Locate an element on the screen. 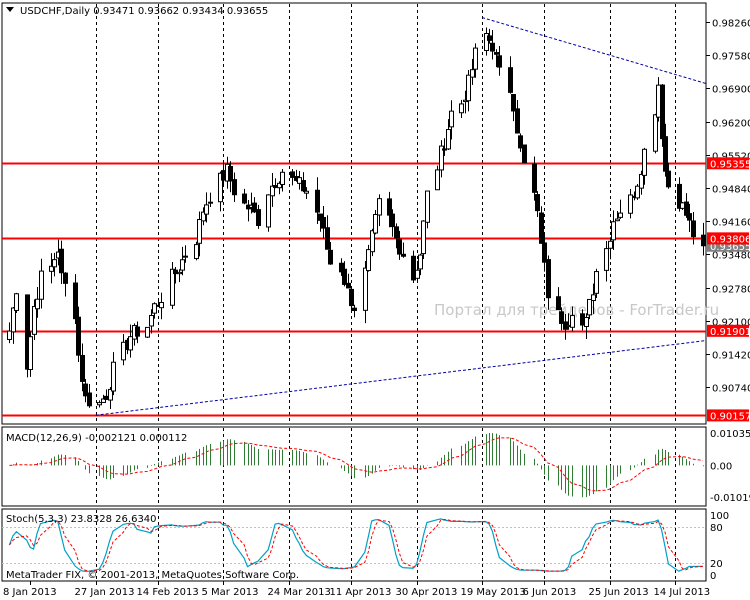 The image size is (750, 600). watermark: Портал для трейдеров - ForTrader.ru is located at coordinates (576, 310).